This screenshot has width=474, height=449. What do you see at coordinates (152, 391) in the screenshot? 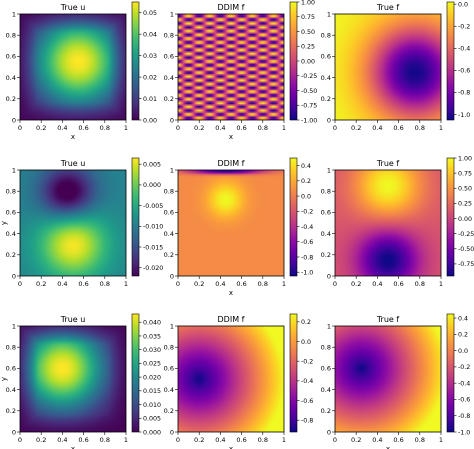
I see `colorbar-tick-label: 0.015` at bounding box center [152, 391].